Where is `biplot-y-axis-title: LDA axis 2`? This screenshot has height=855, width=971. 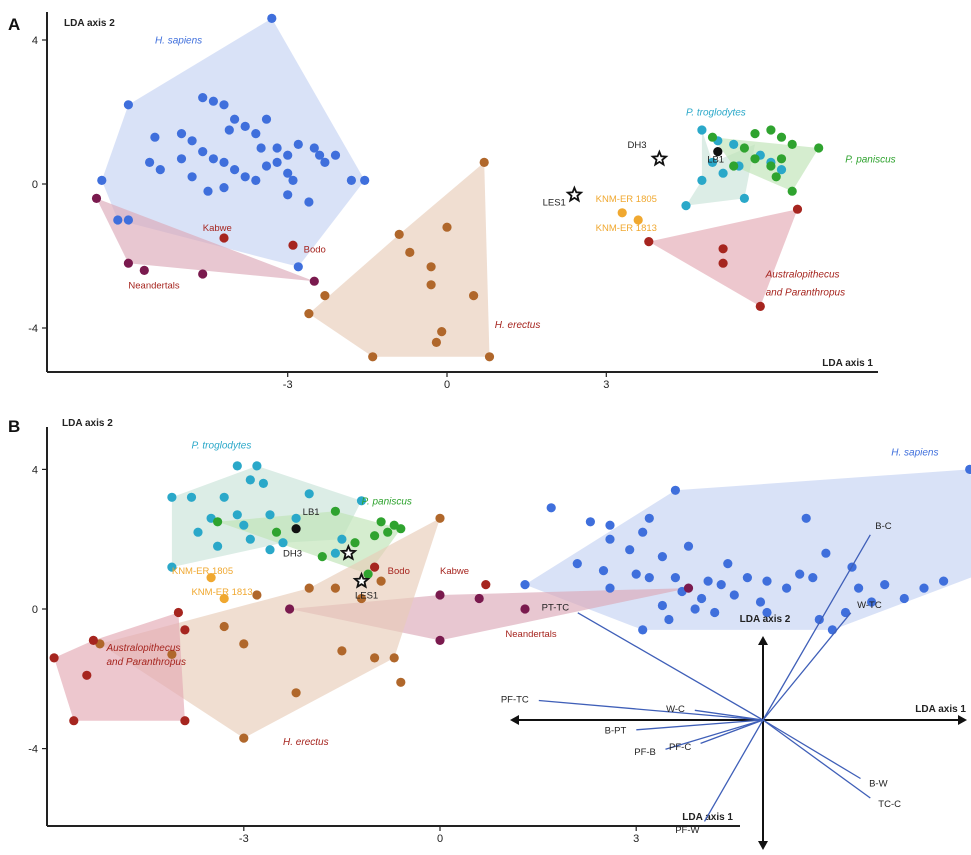 biplot-y-axis-title: LDA axis 2 is located at coordinates (765, 619).